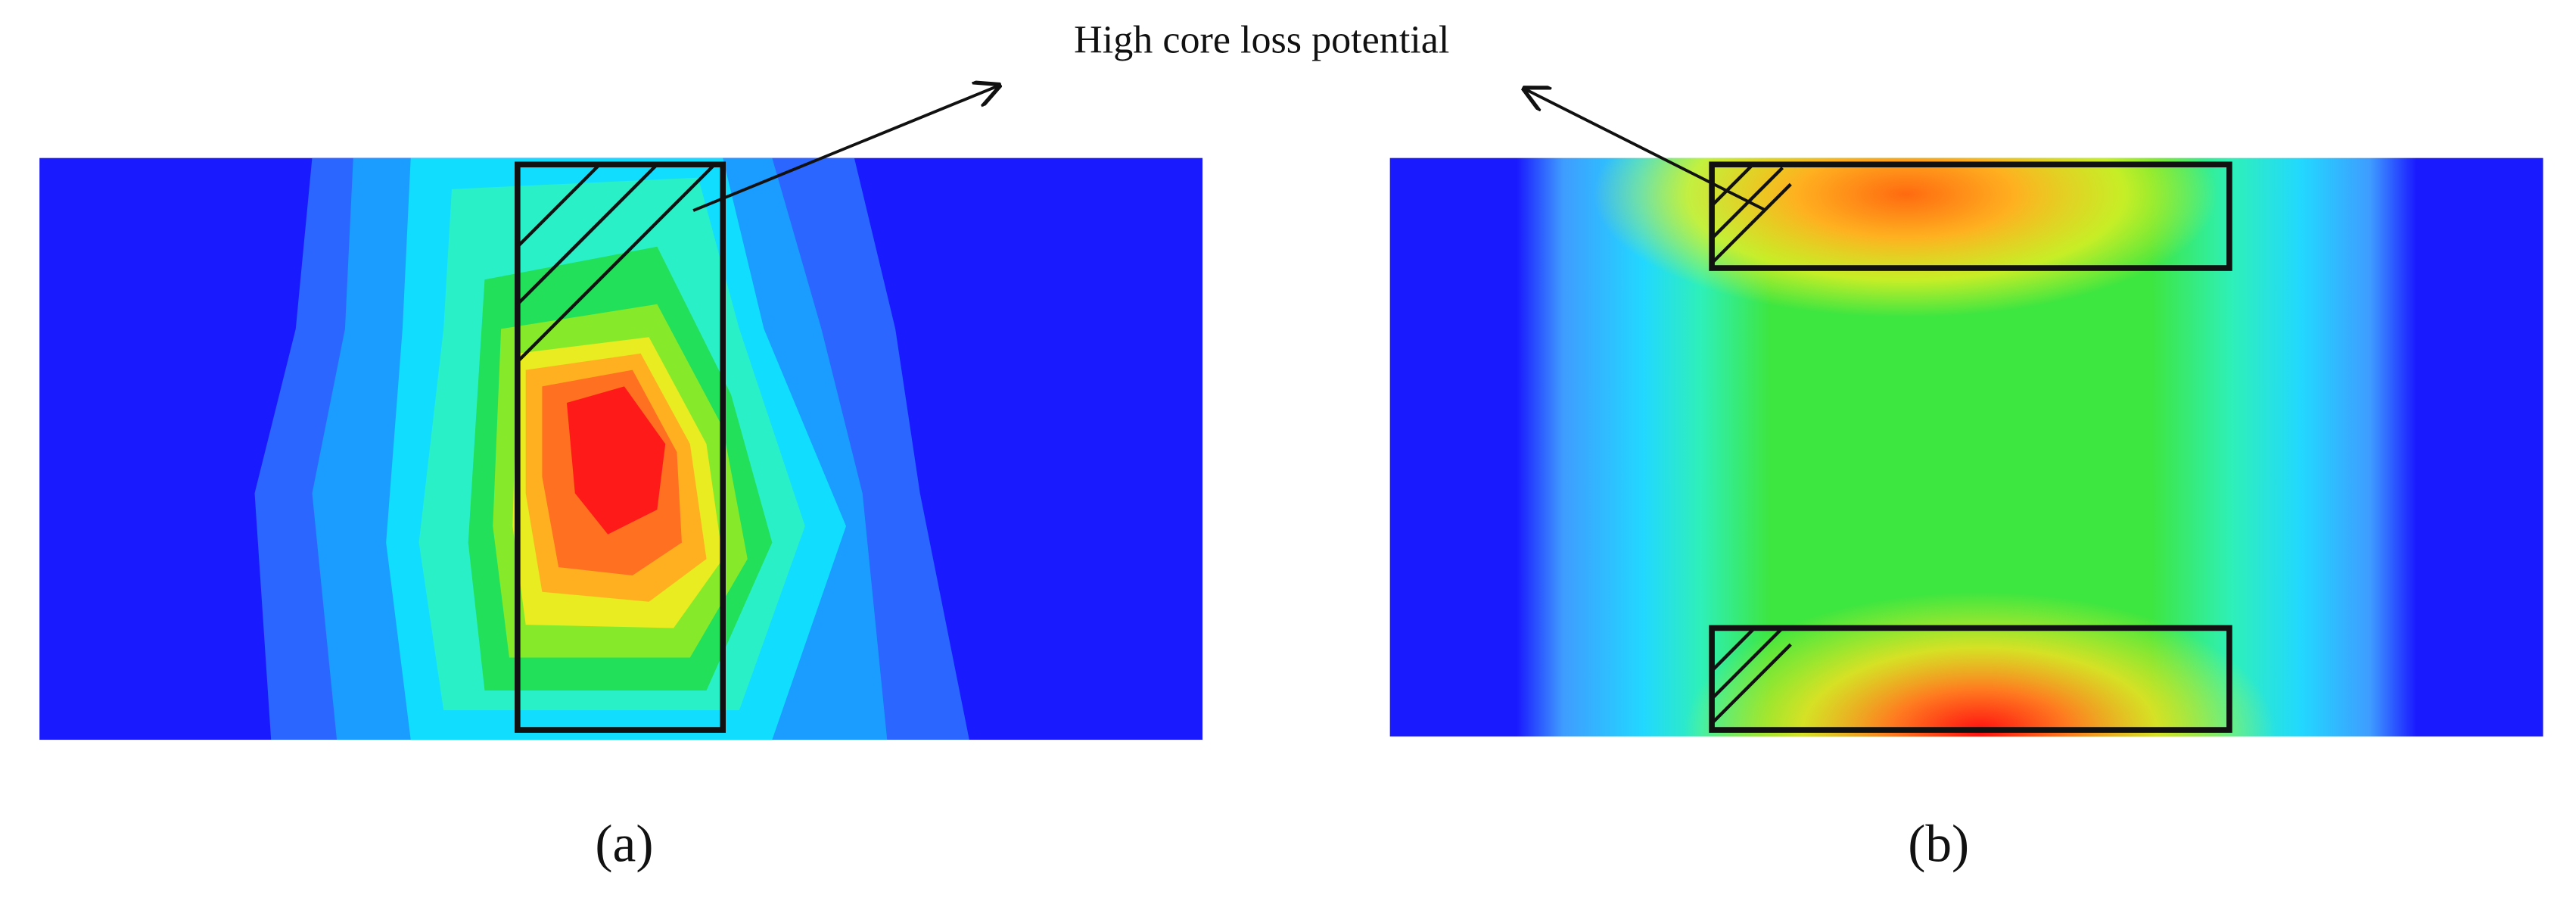 This screenshot has height=901, width=2576. I want to click on ellipse-shape, so click(1905, 237).